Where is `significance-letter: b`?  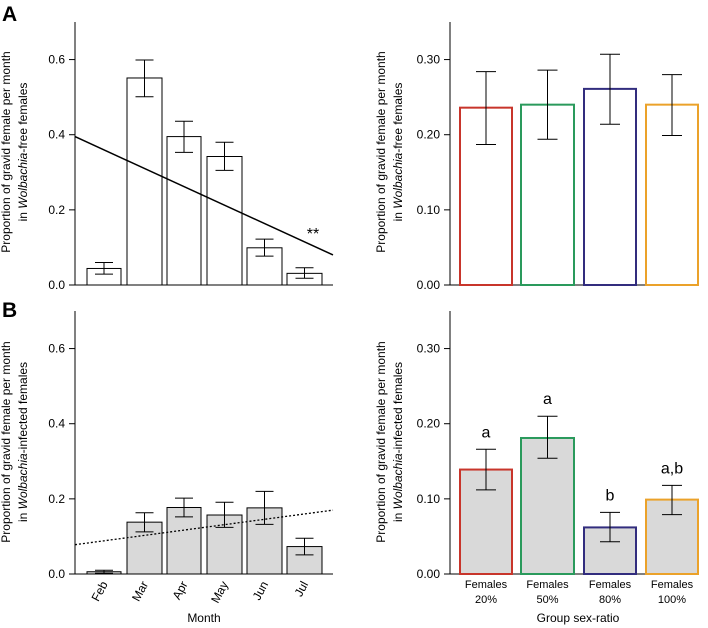 significance-letter: b is located at coordinates (610, 495).